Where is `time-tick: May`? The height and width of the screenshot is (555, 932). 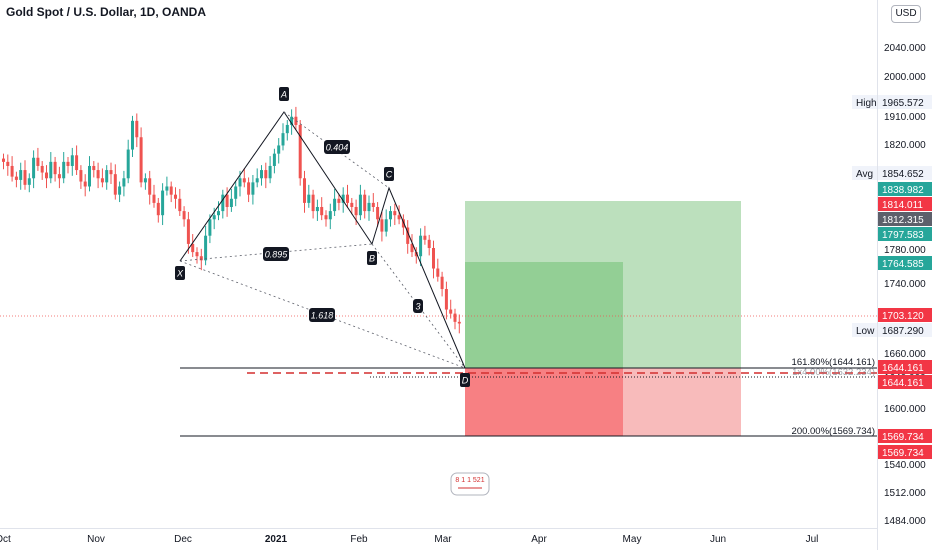
time-tick: May is located at coordinates (632, 539).